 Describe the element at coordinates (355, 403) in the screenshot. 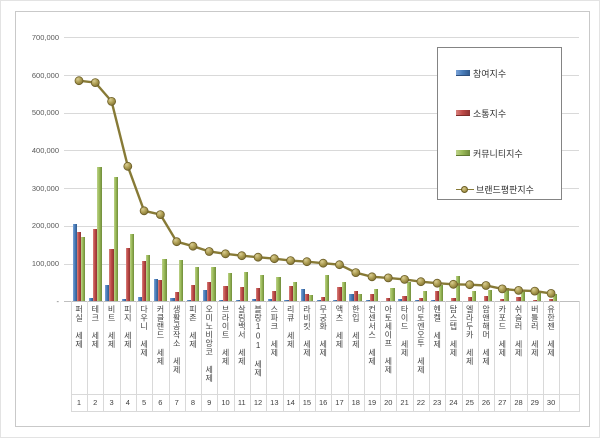

I see `rank-label: 18` at that location.